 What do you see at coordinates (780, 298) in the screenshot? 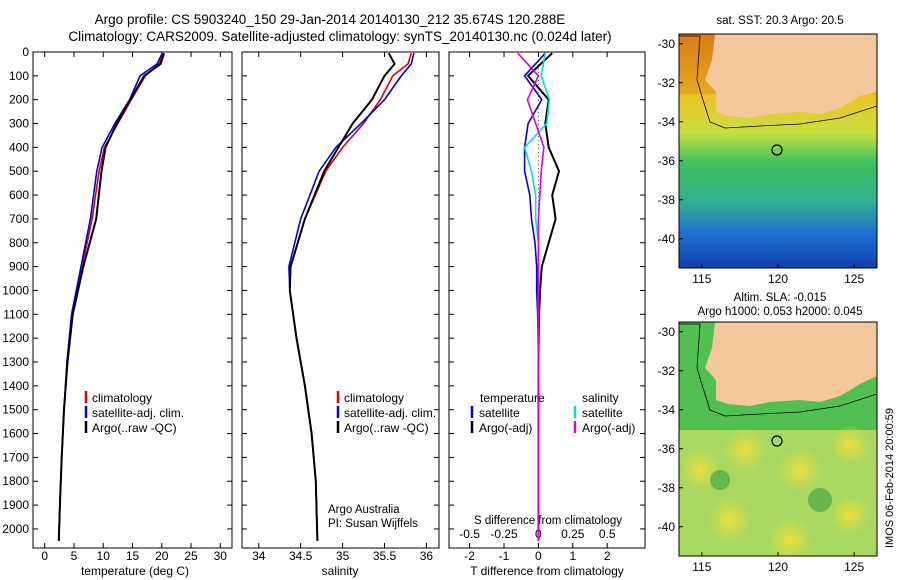
I see `sla-map-title: Altim. SLA: -0.015` at bounding box center [780, 298].